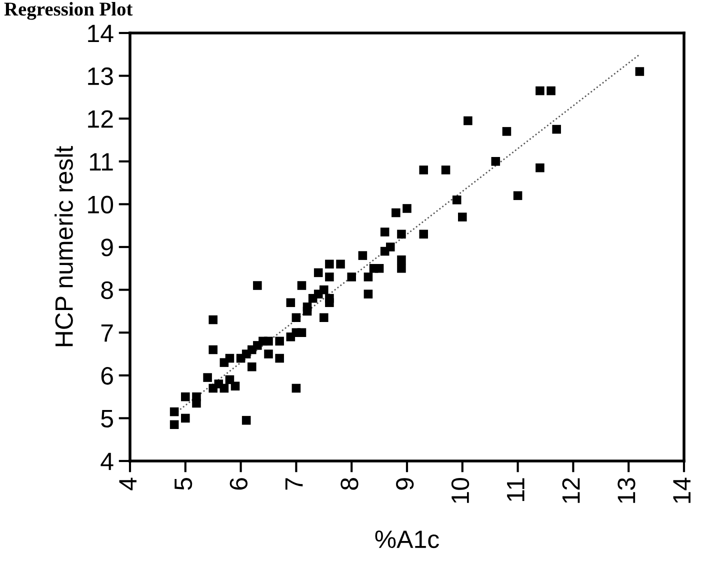 The image size is (706, 574). I want to click on y-tick-label: 13, so click(100, 76).